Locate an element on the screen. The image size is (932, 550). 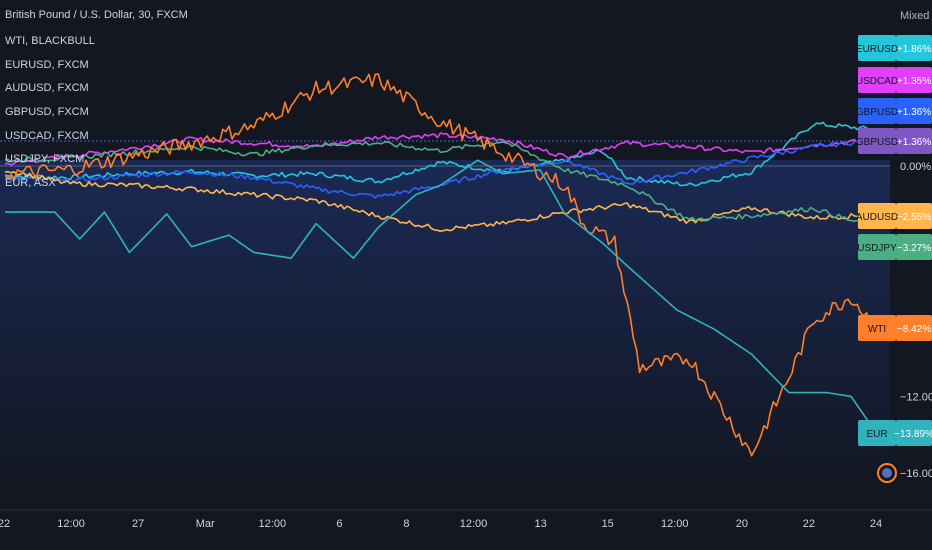
x-tick-label: 27 is located at coordinates (138, 524).